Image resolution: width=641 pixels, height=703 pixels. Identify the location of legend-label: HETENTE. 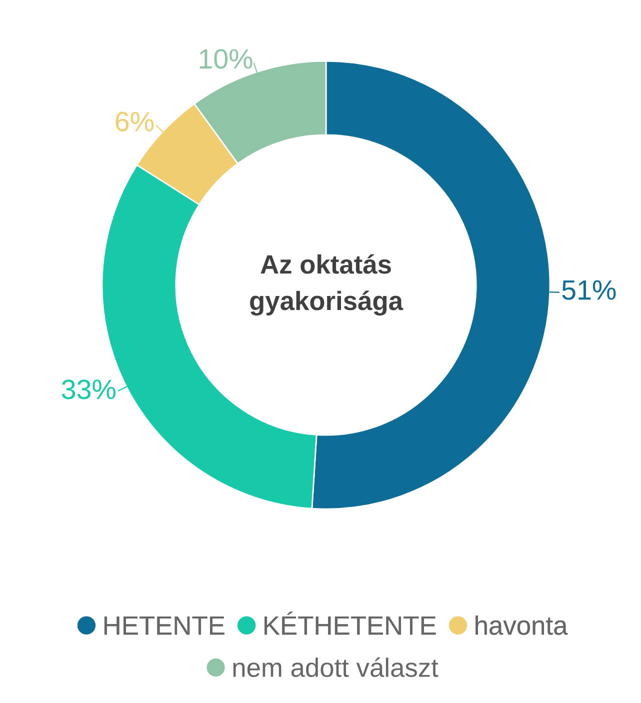
(164, 625).